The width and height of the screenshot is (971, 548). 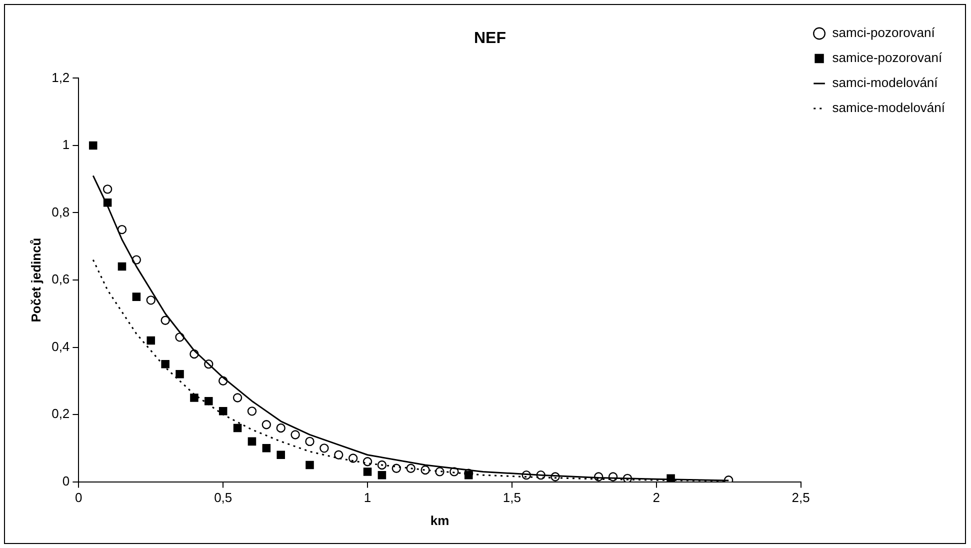 What do you see at coordinates (61, 414) in the screenshot?
I see `y-tick-label: 0,2` at bounding box center [61, 414].